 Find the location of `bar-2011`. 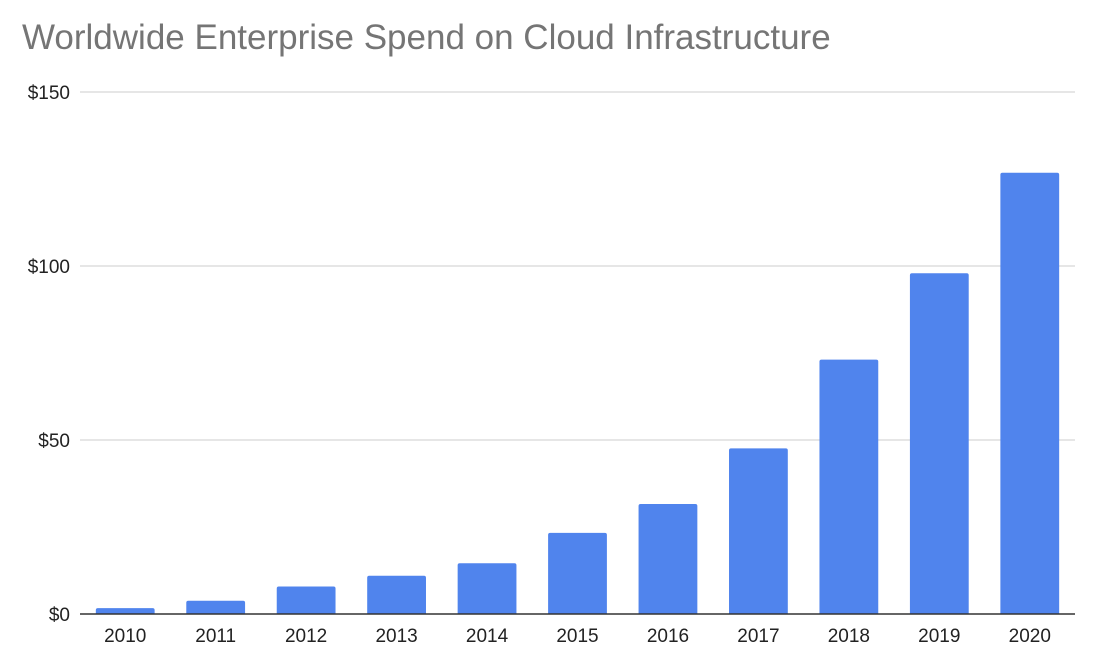

bar-2011 is located at coordinates (216, 607).